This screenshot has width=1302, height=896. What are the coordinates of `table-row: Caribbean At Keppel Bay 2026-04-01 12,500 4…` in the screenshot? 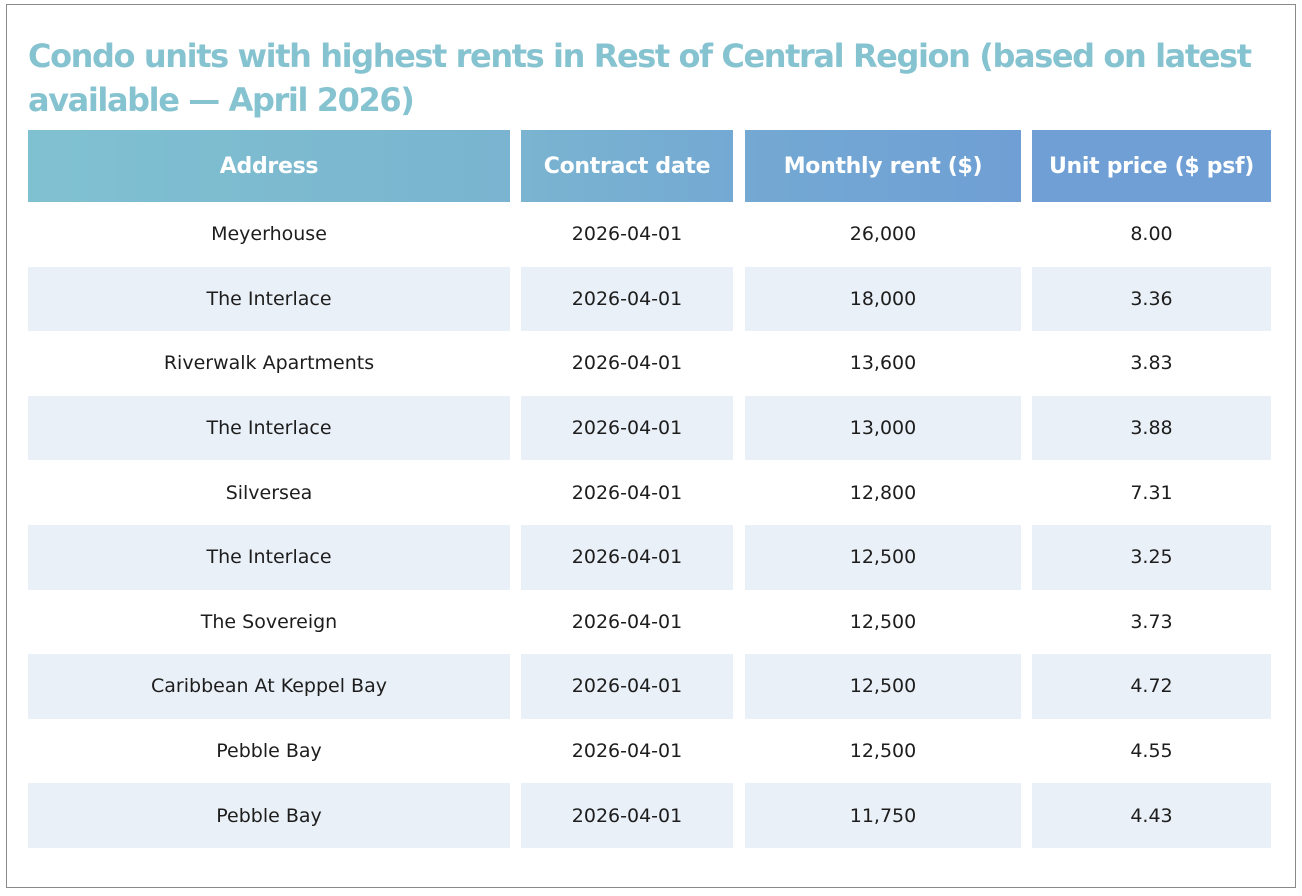 It's located at (649, 686).